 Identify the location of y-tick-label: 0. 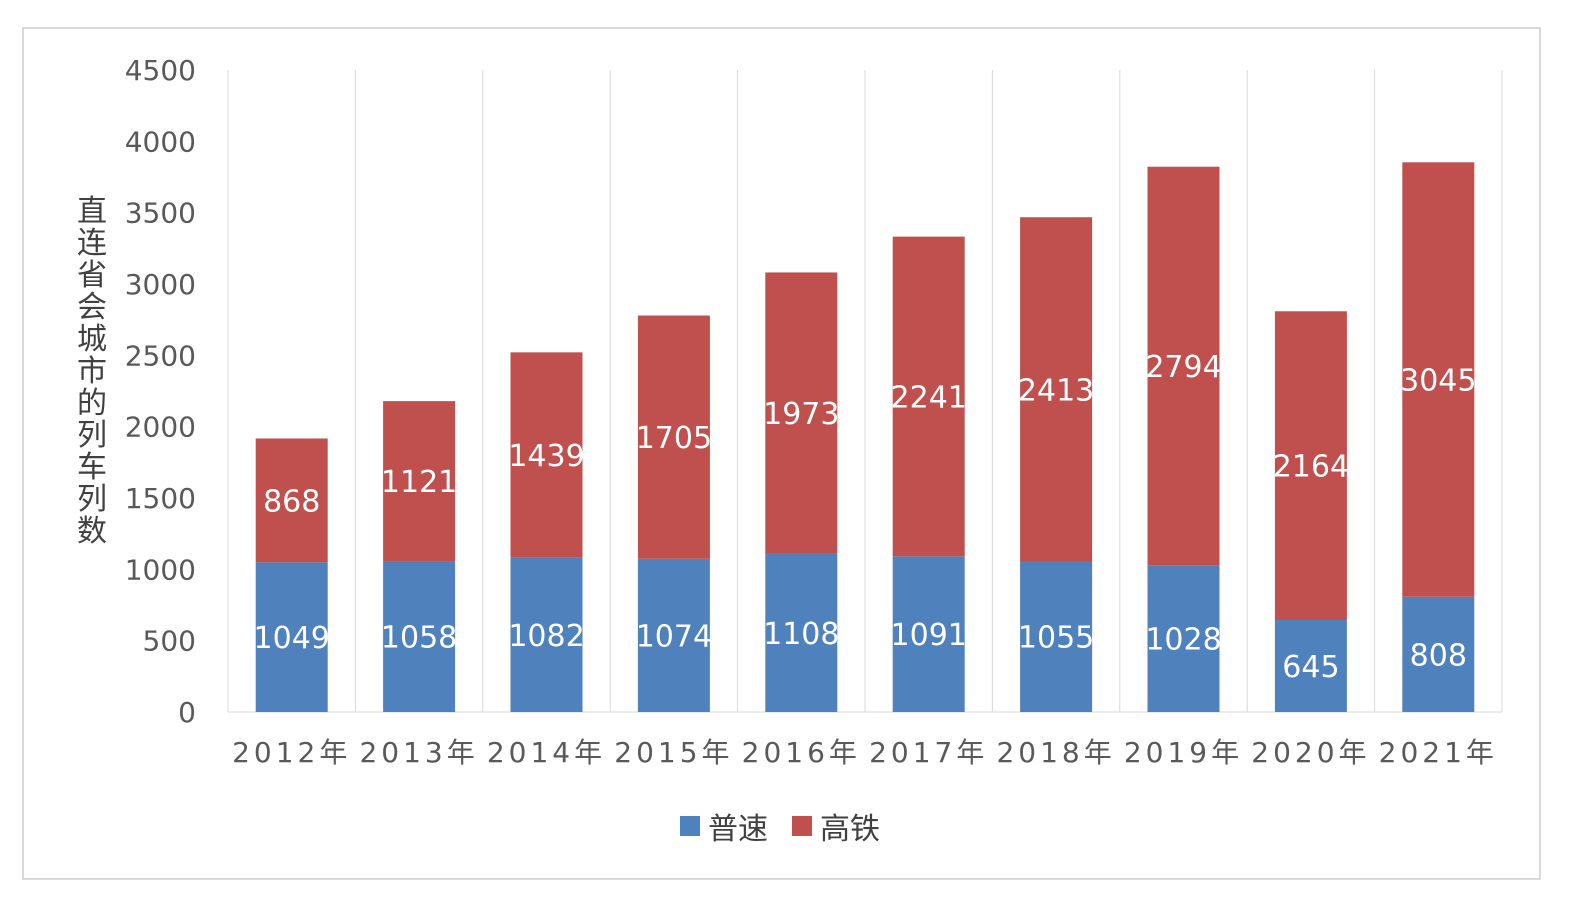
(187, 712).